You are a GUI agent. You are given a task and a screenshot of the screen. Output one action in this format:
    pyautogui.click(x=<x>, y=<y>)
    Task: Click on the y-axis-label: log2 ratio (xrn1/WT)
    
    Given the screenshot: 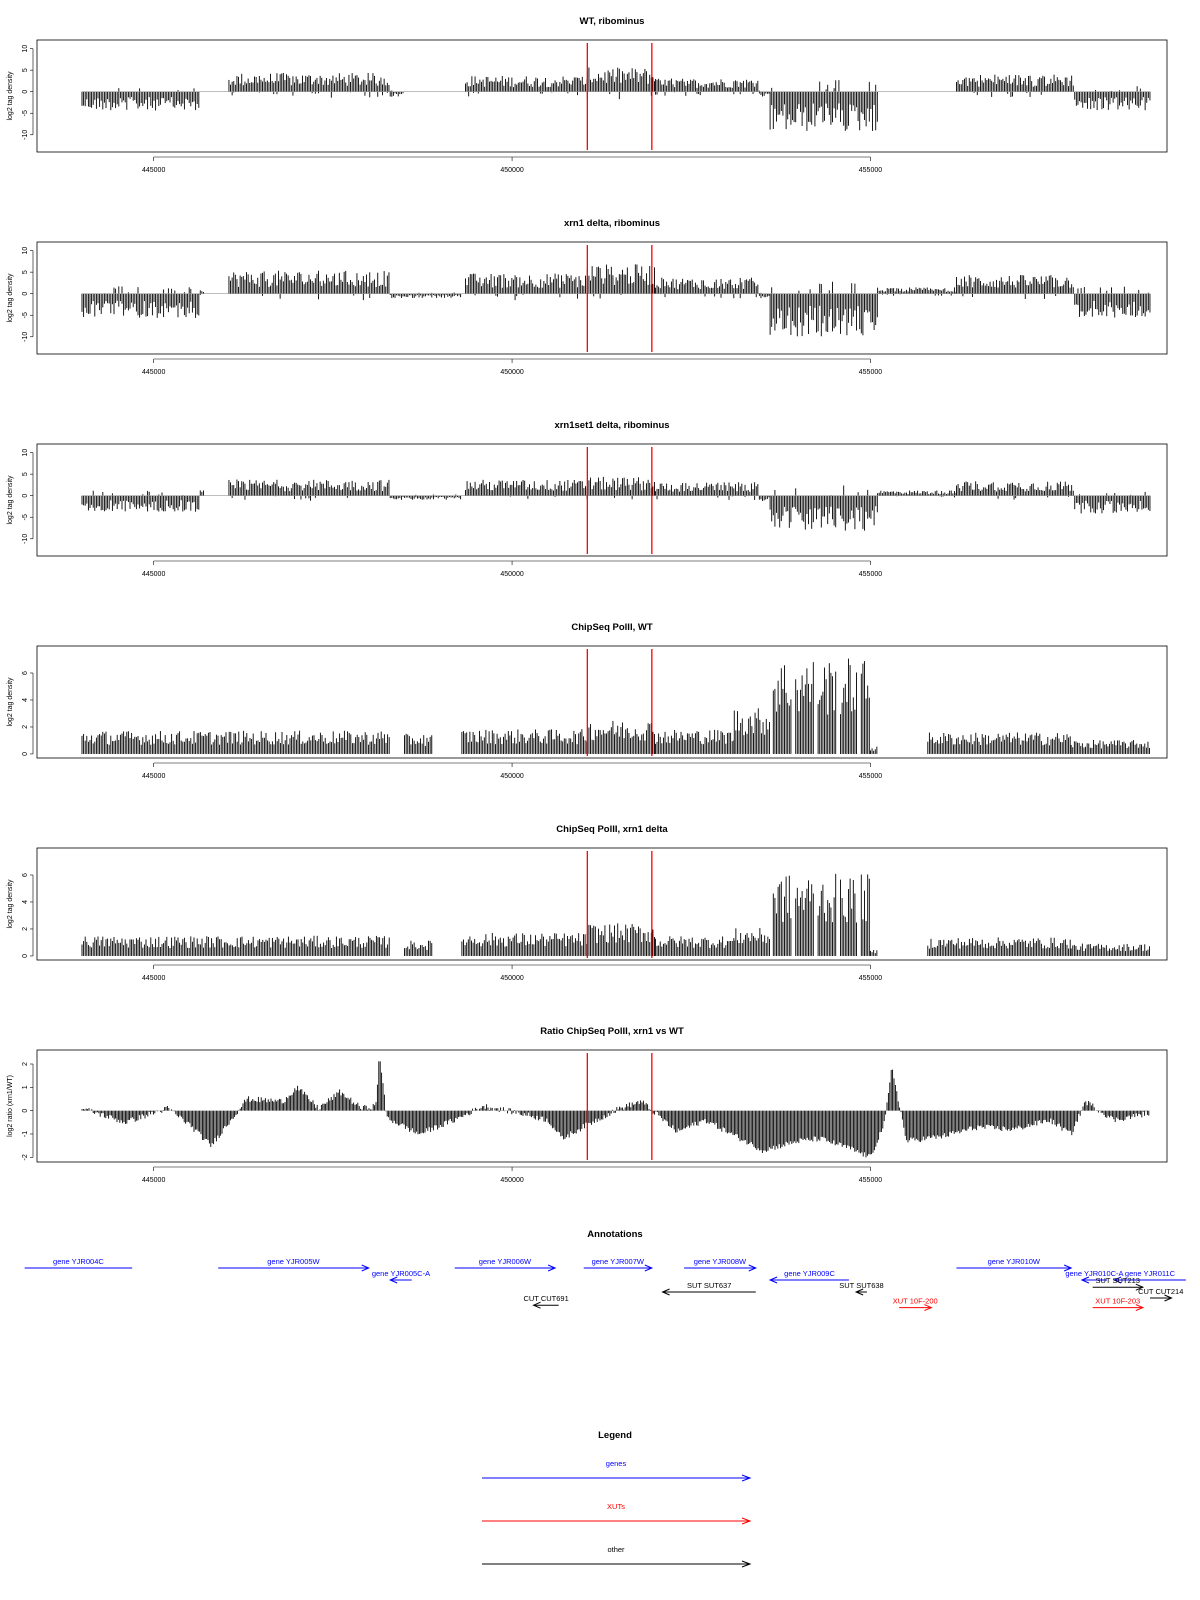 What is the action you would take?
    pyautogui.click(x=10, y=1106)
    